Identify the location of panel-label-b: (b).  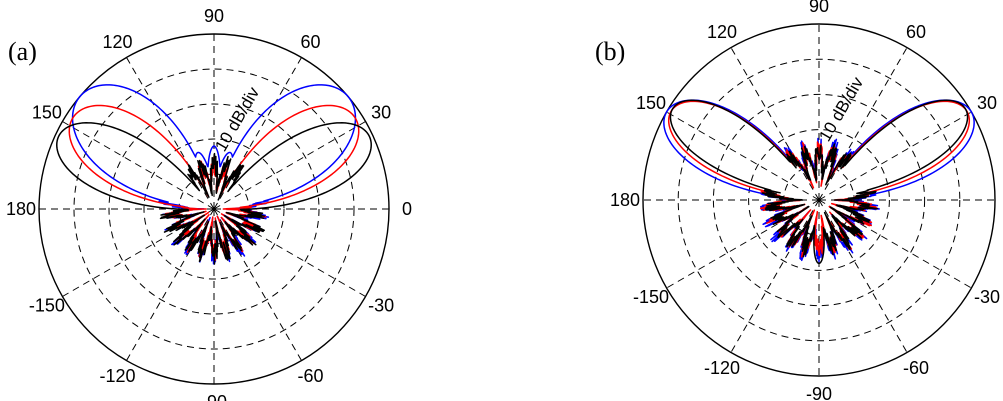
(610, 51).